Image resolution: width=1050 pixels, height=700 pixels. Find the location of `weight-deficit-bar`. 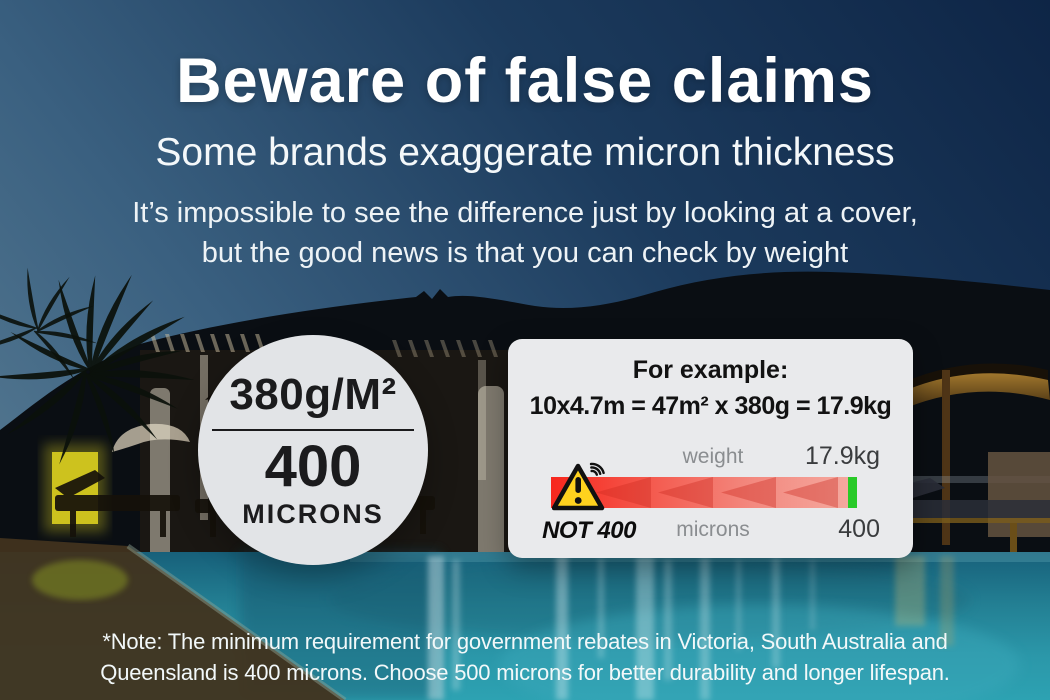

weight-deficit-bar is located at coordinates (704, 492).